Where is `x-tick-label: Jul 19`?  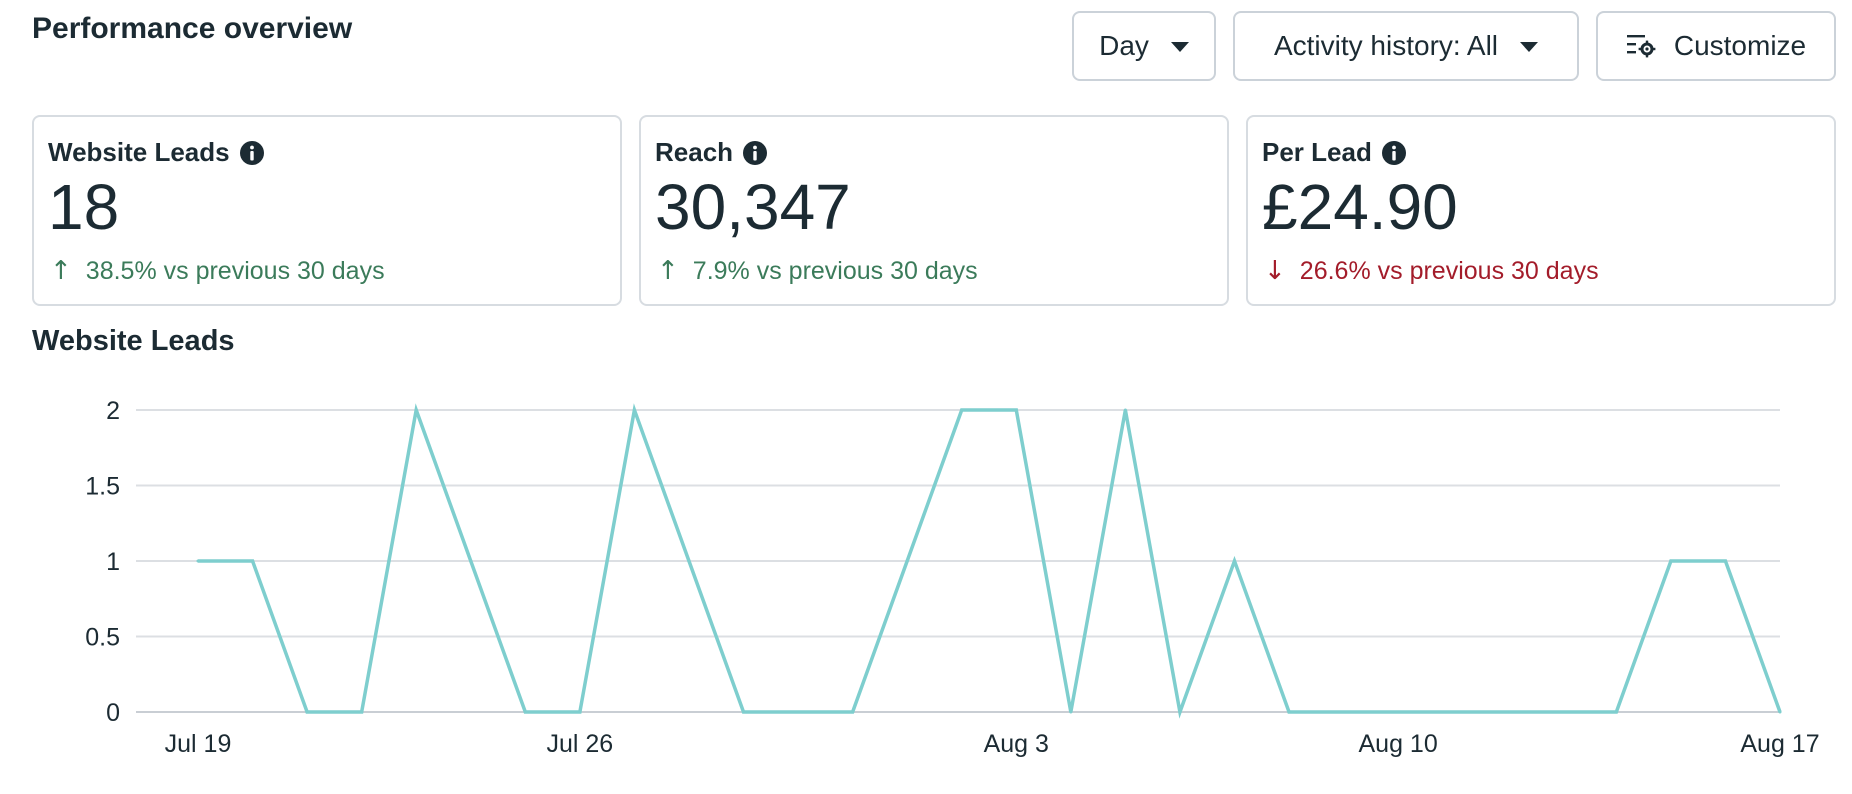
x-tick-label: Jul 19 is located at coordinates (198, 744).